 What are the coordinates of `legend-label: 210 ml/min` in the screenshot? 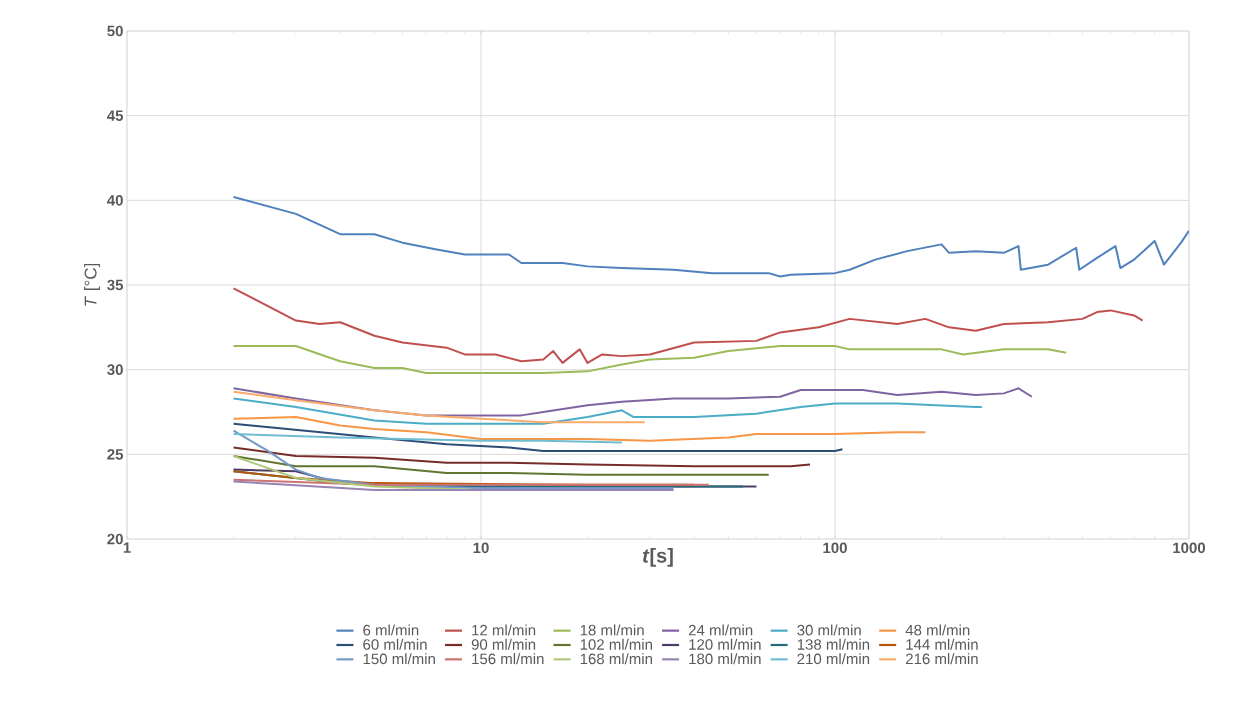 It's located at (833, 659).